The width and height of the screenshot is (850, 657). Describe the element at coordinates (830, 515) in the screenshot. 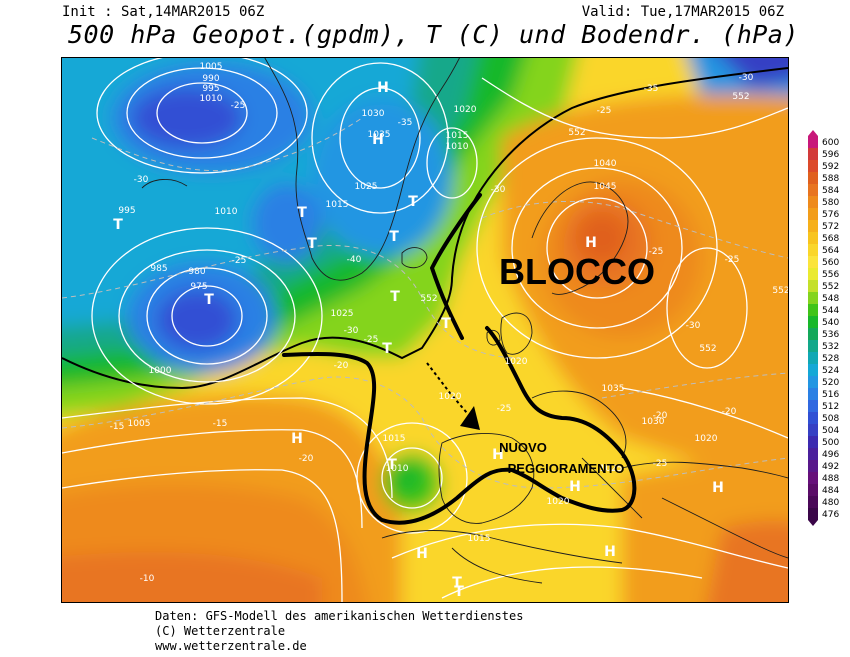

I see `legend-value: 476` at that location.